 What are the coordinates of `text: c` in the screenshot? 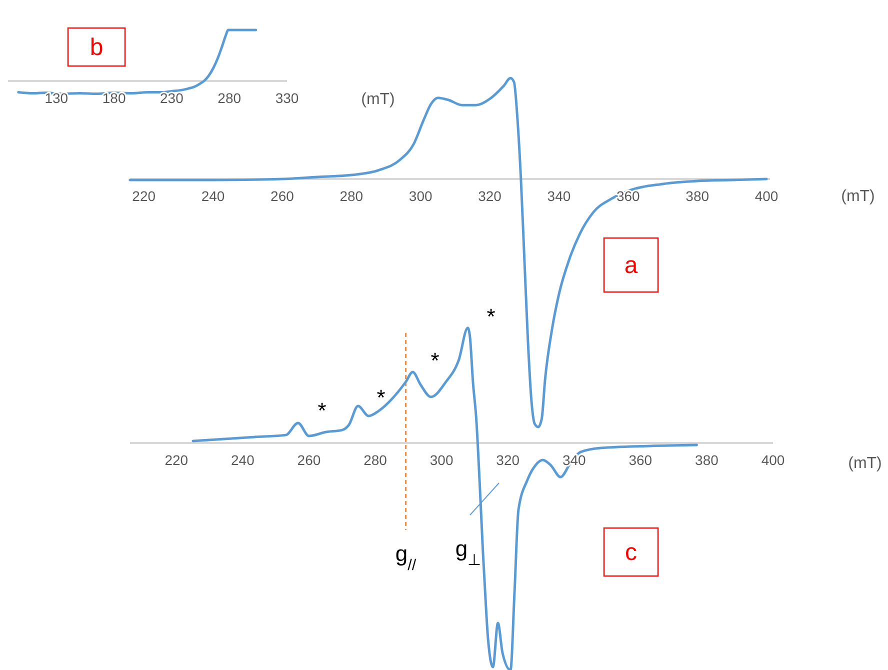 It's located at (631, 552).